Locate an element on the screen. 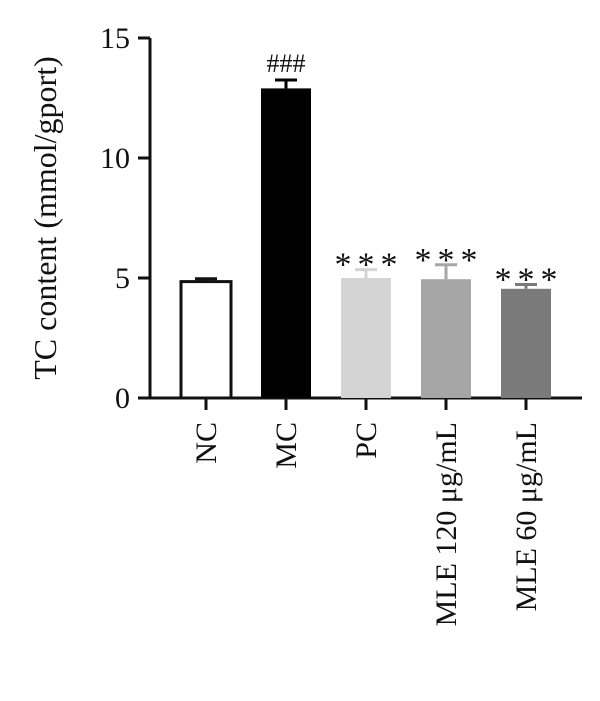  y-tick-label: 15 is located at coordinates (115, 38).